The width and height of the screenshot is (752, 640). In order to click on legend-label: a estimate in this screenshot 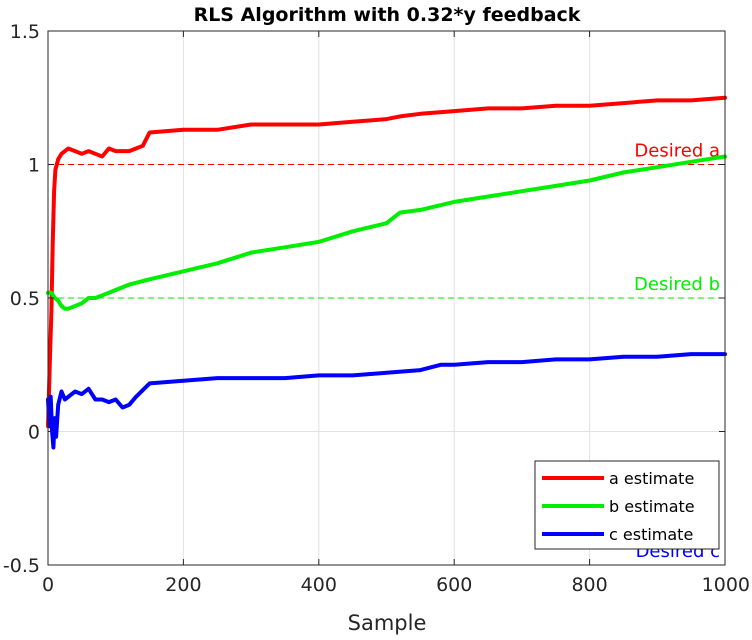, I will do `click(651, 478)`.